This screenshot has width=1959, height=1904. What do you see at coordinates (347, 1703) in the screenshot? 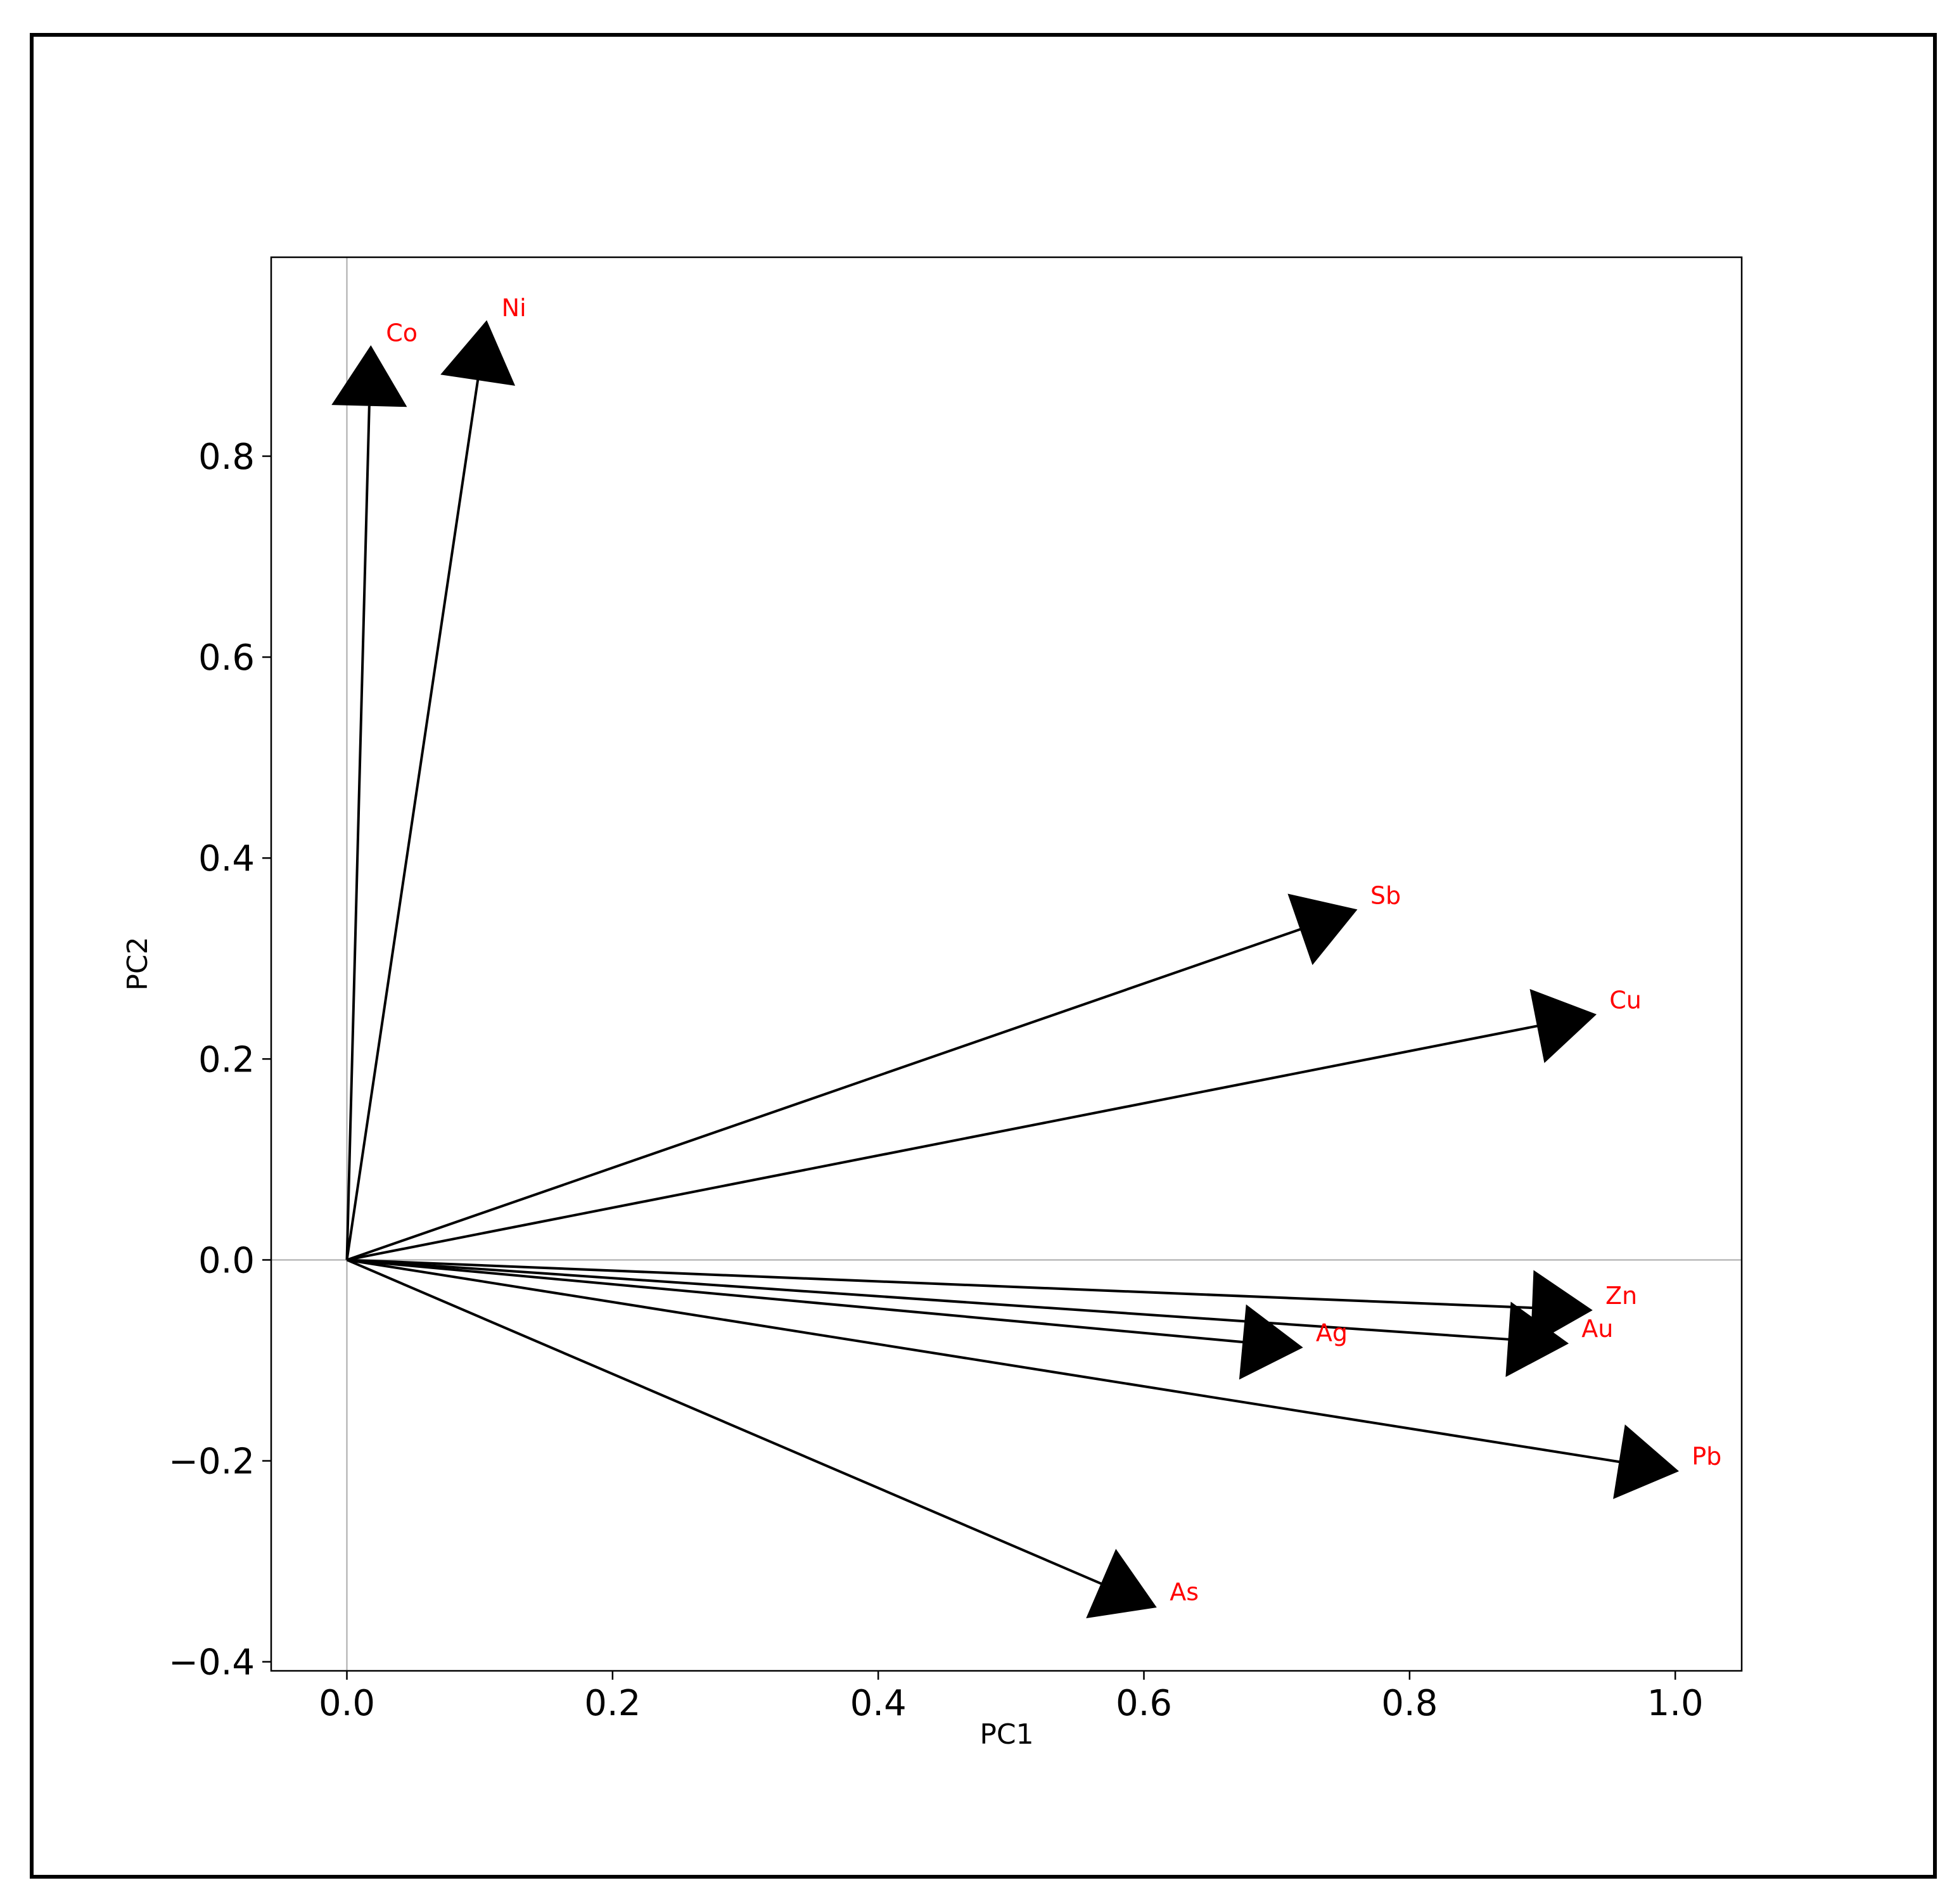
I see `x-tick-label: 0.0` at bounding box center [347, 1703].